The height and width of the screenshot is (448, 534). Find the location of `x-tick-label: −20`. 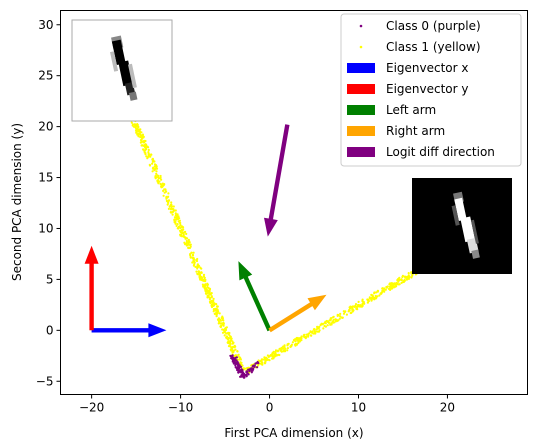

x-tick-label: −20 is located at coordinates (91, 408).